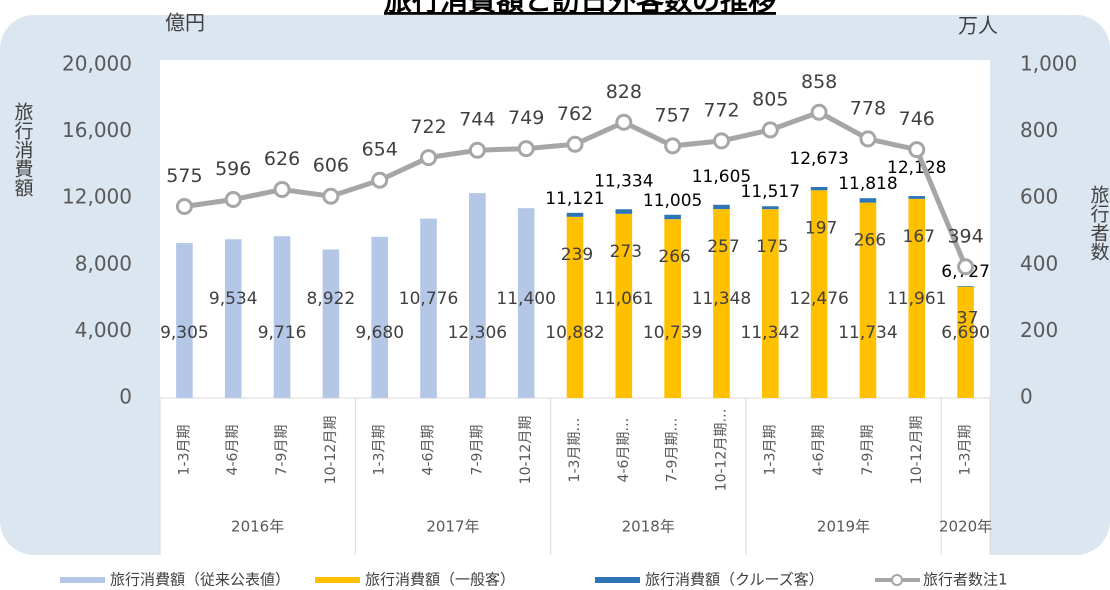 The width and height of the screenshot is (1110, 590). What do you see at coordinates (428, 299) in the screenshot?
I see `data-label: 10,776` at bounding box center [428, 299].